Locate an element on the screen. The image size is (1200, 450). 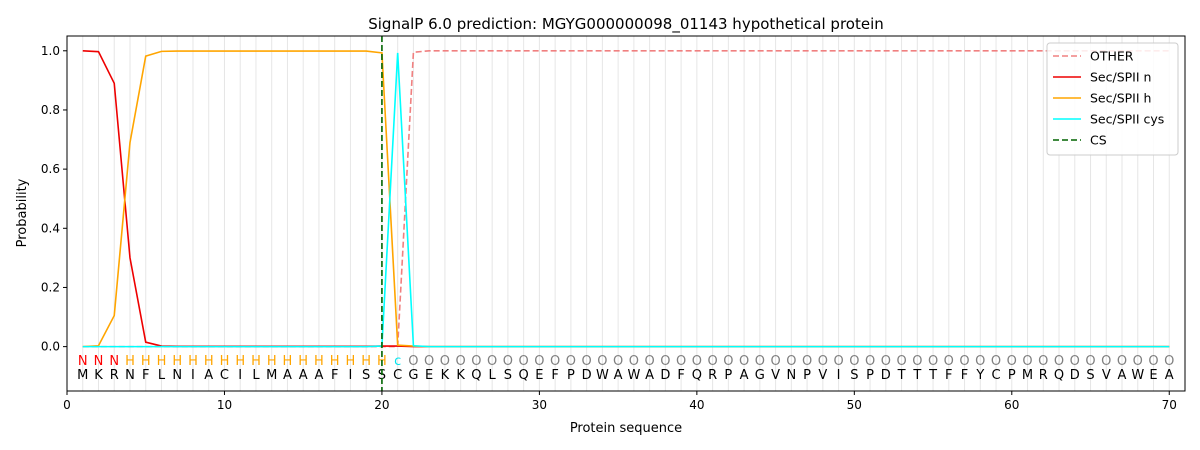
x-tick-label: 0 is located at coordinates (67, 405).